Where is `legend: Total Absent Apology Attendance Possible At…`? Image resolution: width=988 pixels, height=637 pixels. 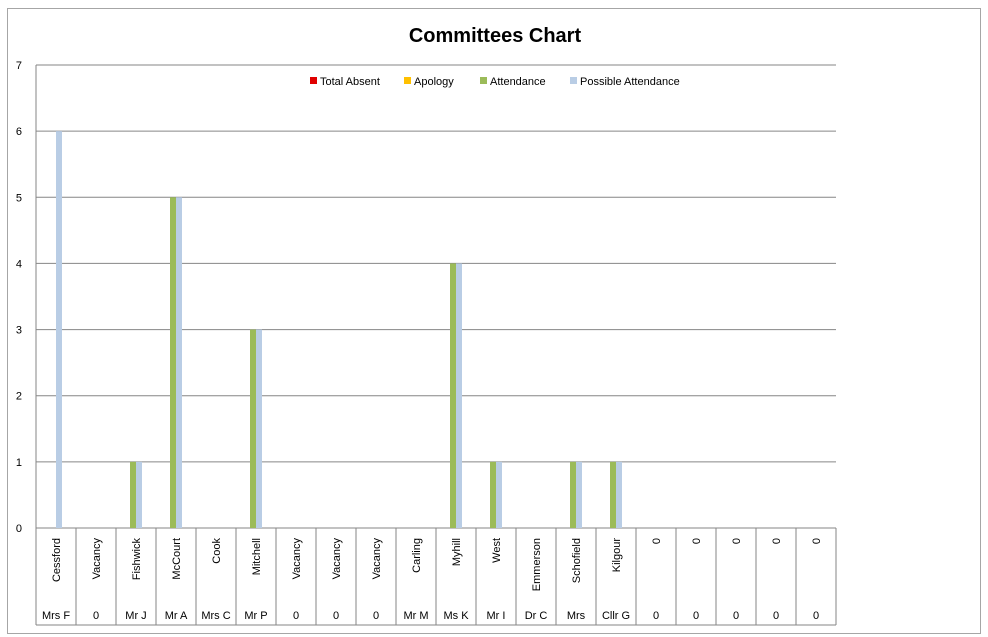 legend: Total Absent Apology Attendance Possible At… is located at coordinates (495, 82).